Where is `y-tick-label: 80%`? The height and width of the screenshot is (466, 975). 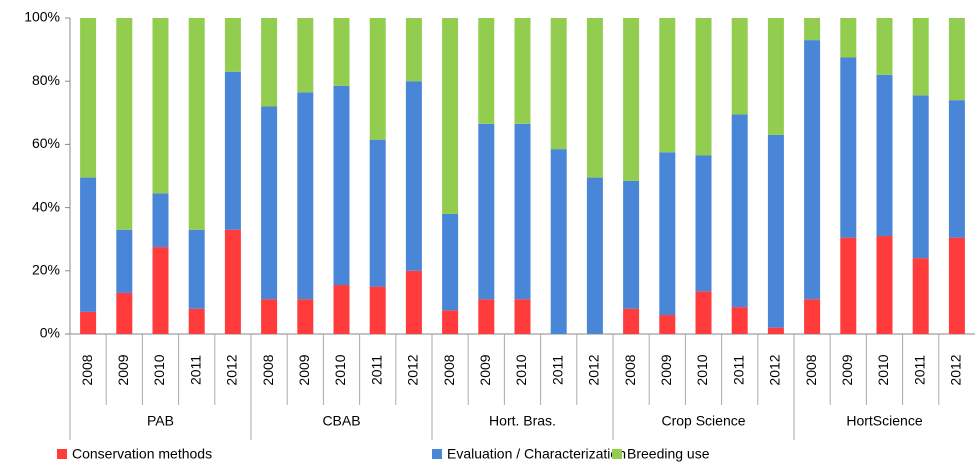
y-tick-label: 80% is located at coordinates (46, 80).